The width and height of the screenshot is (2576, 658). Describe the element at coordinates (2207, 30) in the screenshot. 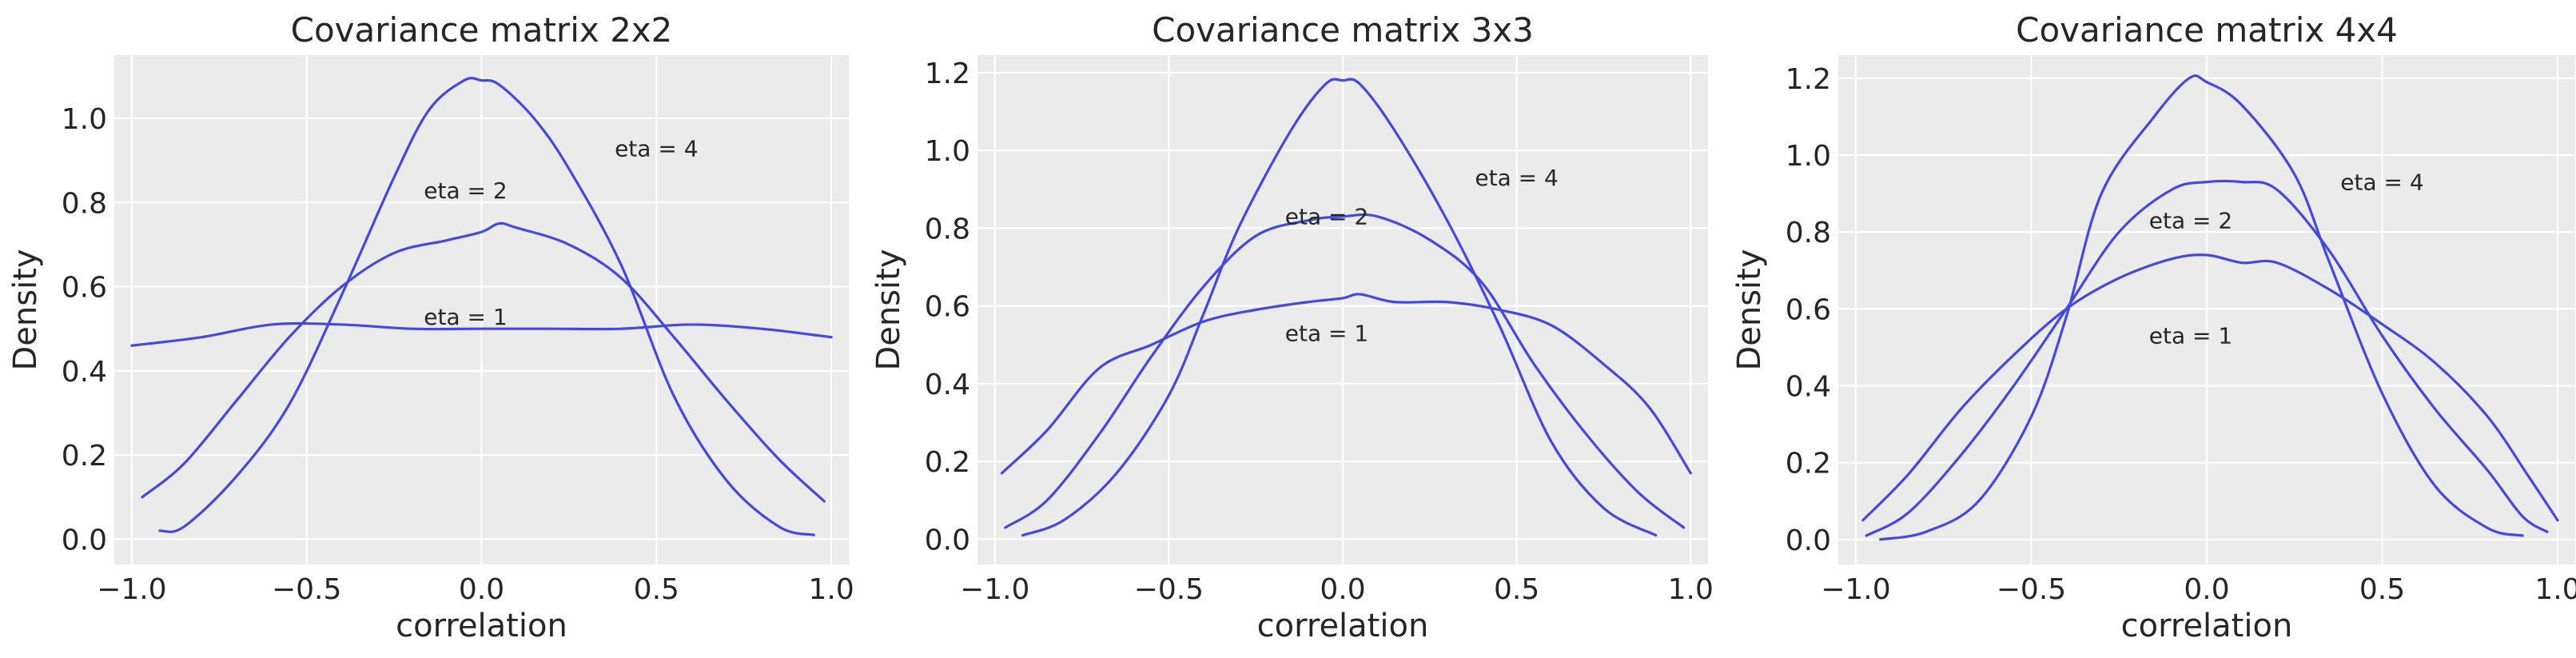

I see `chart-title: Covariance matrix 4x4` at that location.